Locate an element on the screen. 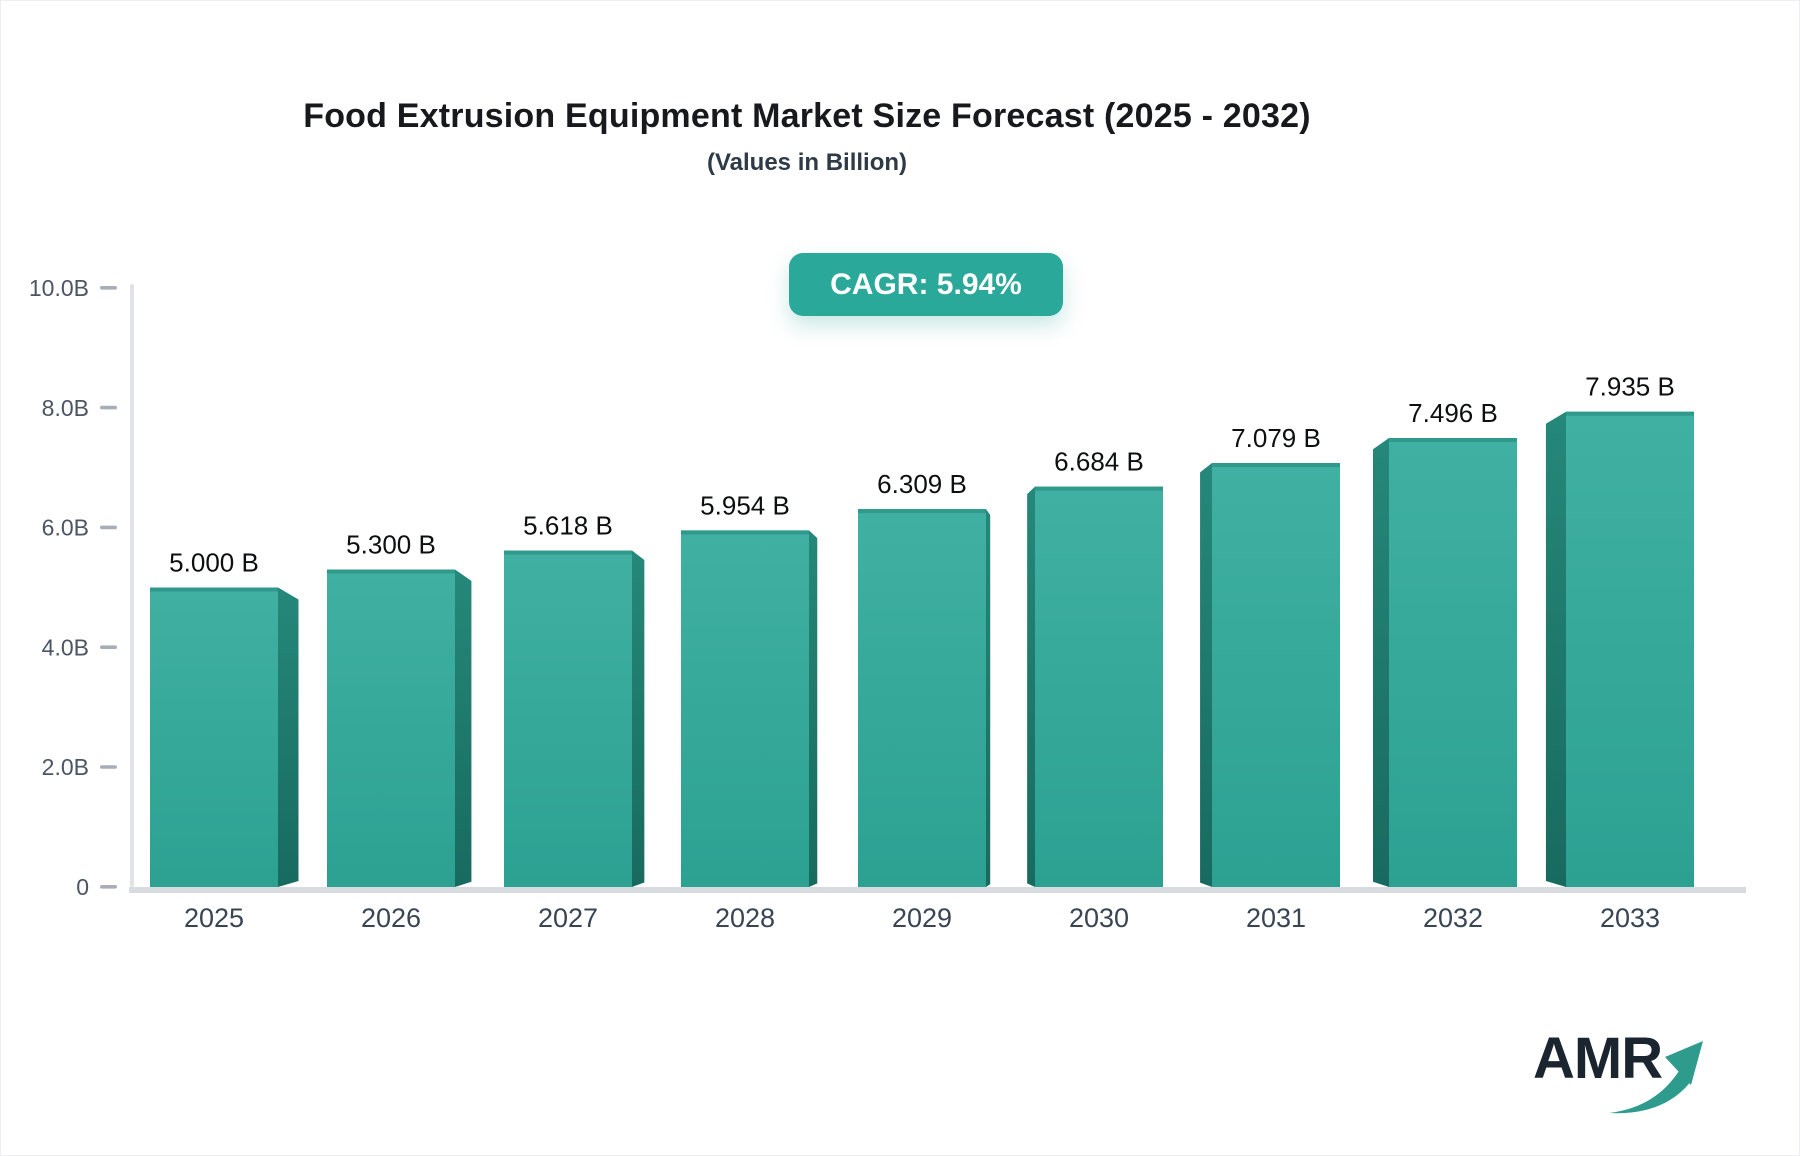  bar-value-label: 6.309 B is located at coordinates (922, 484).